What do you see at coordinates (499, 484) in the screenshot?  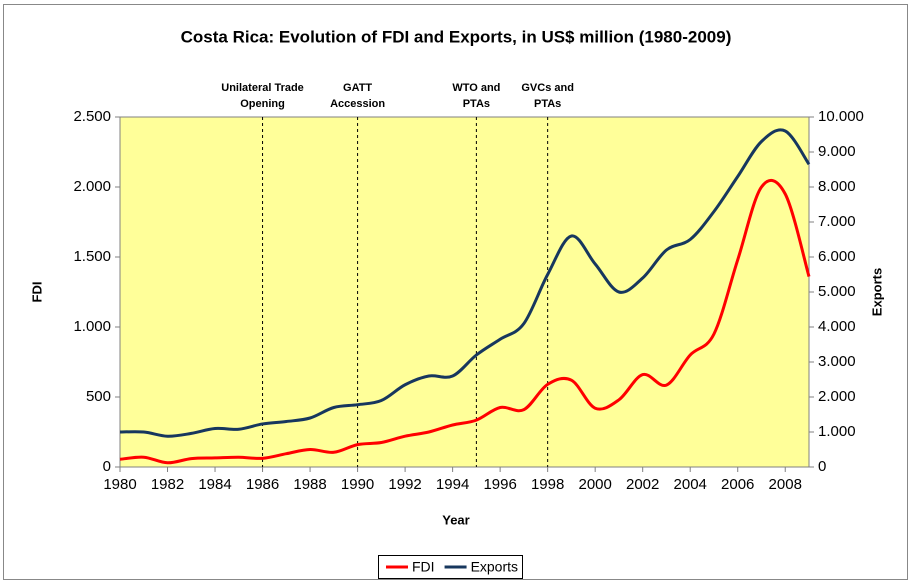 I see `x-tick-label: 1996` at bounding box center [499, 484].